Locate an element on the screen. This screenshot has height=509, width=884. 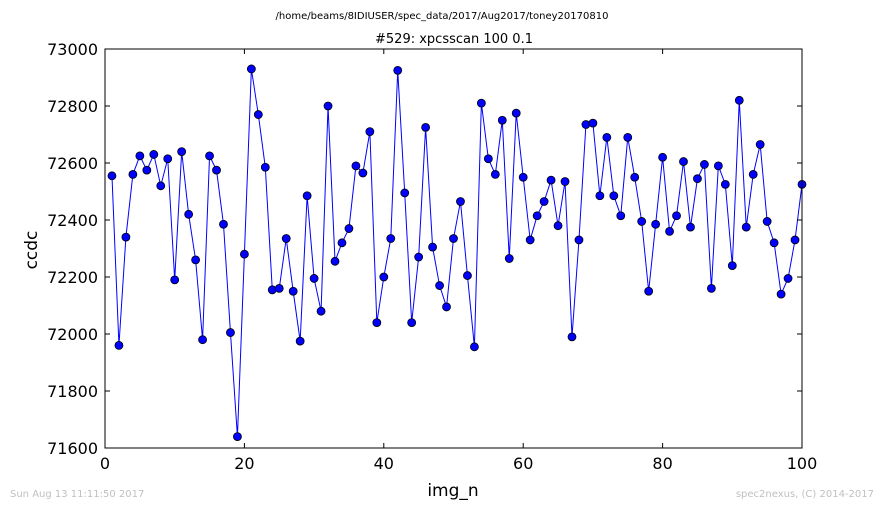
y-tick-label: 73000 is located at coordinates (72, 49).